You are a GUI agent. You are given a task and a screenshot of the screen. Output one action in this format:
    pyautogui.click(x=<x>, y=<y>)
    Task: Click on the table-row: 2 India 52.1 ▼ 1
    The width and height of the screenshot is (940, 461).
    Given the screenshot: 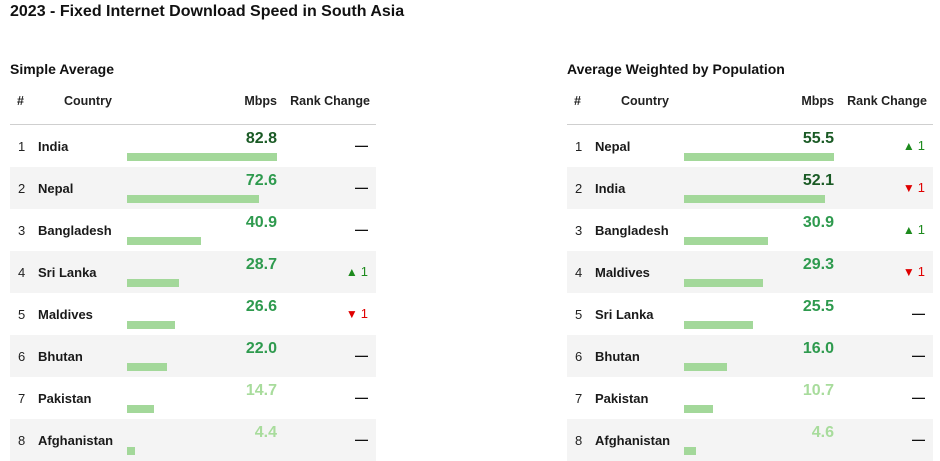 What is the action you would take?
    pyautogui.click(x=750, y=188)
    